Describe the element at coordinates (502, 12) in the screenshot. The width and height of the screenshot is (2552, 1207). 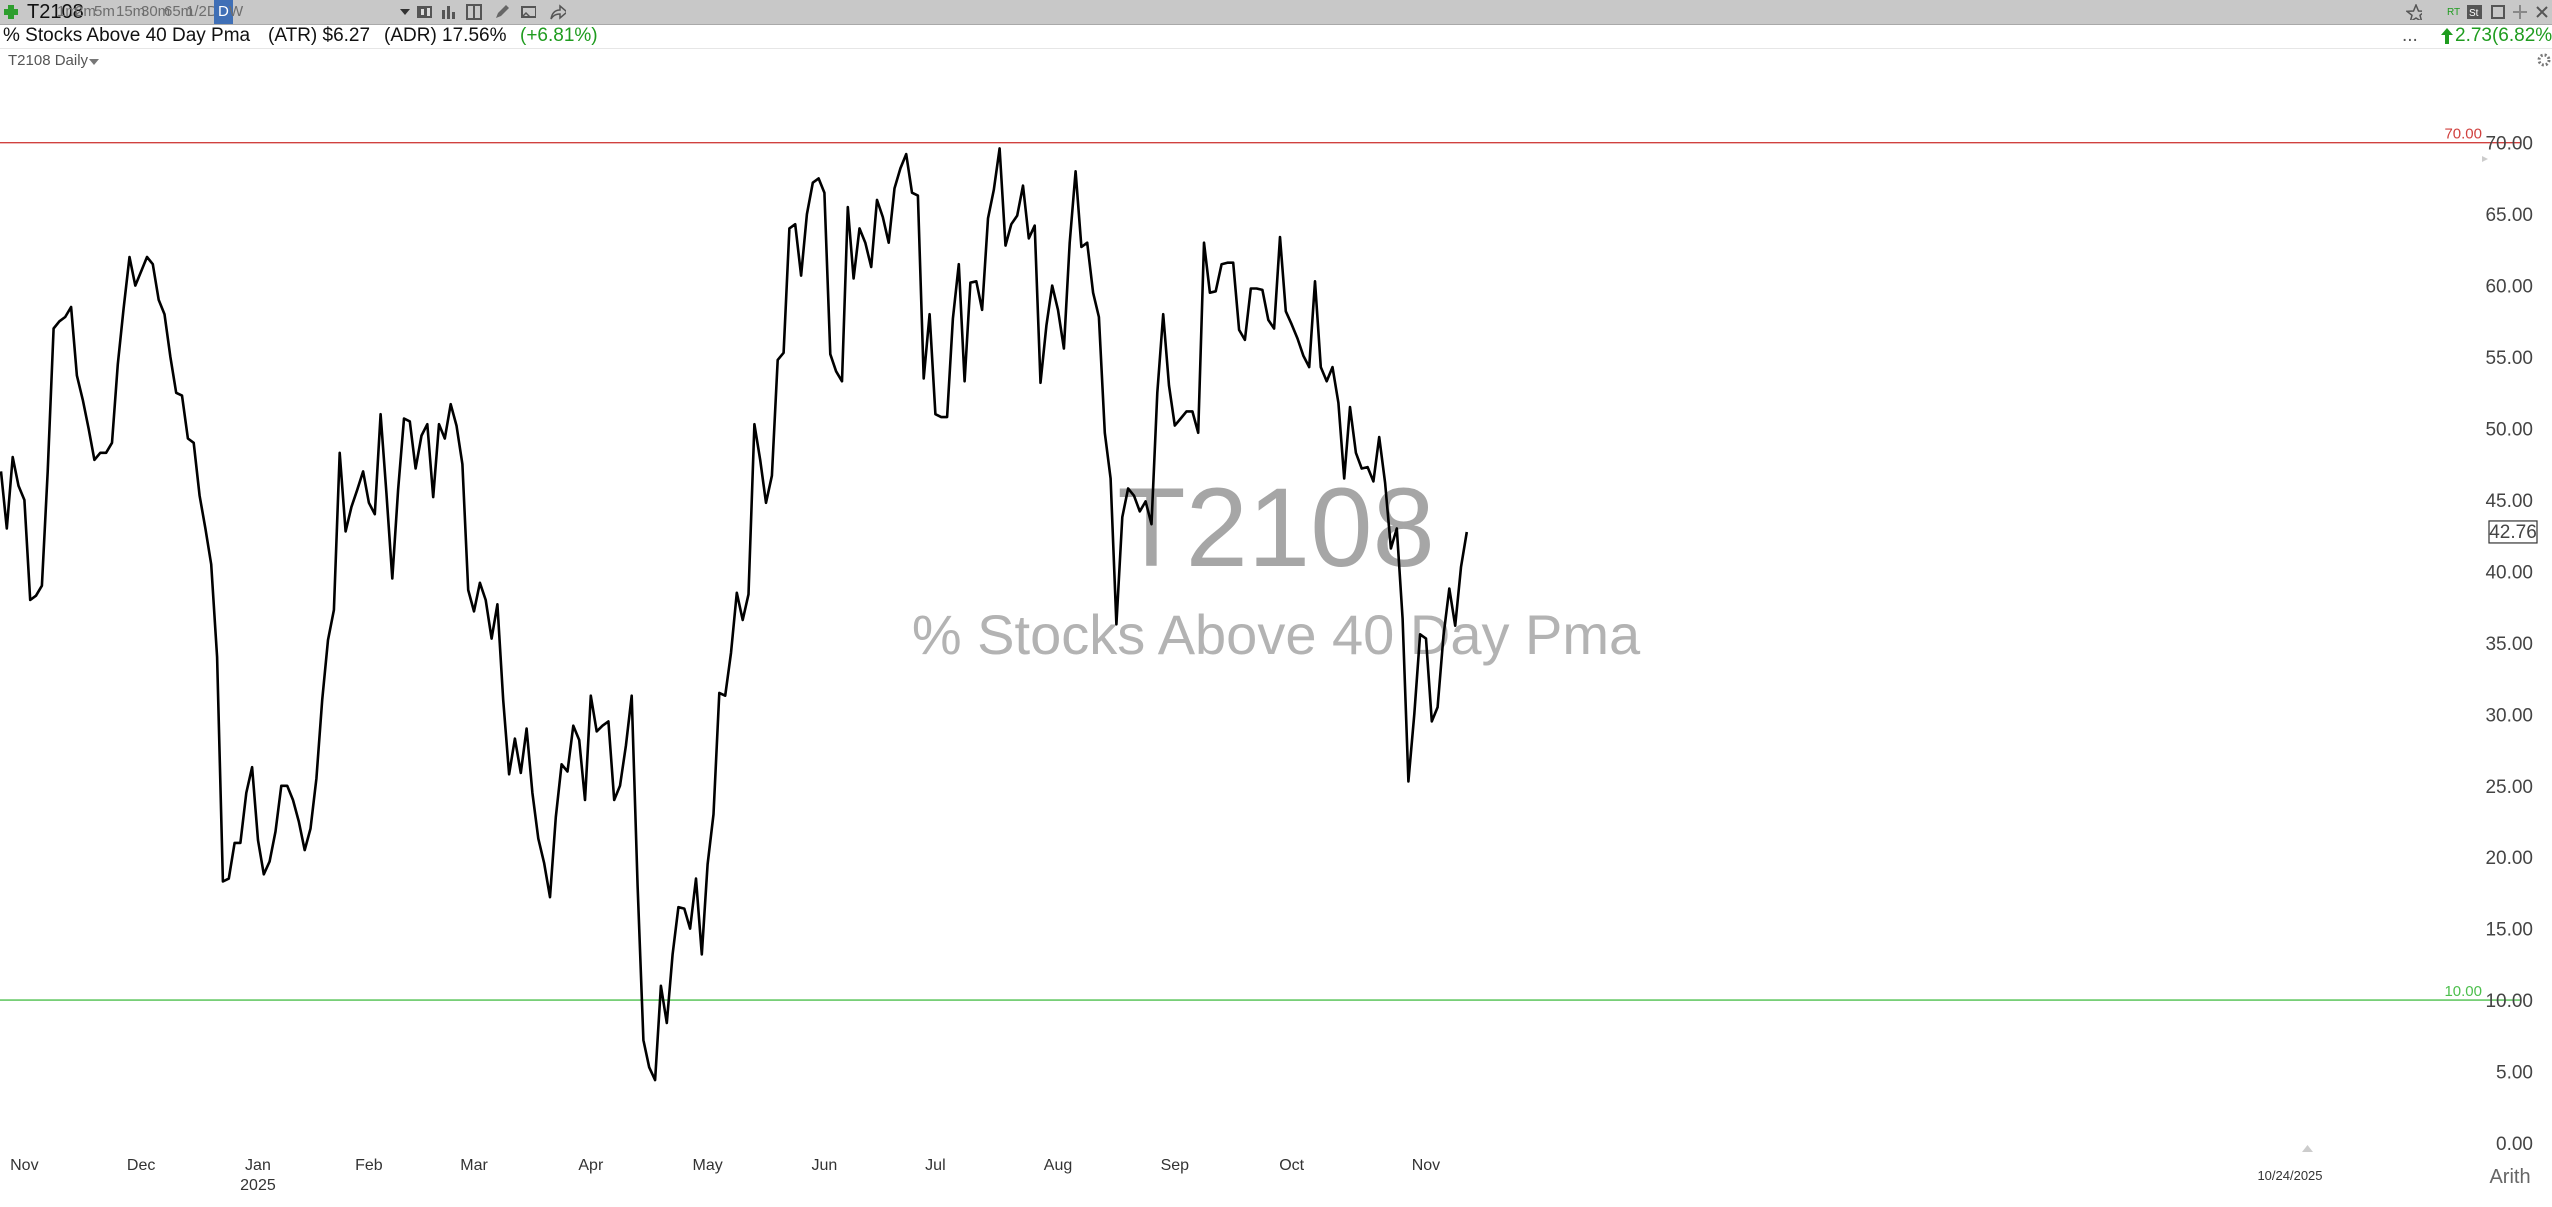
I see `draw-tool-icon` at that location.